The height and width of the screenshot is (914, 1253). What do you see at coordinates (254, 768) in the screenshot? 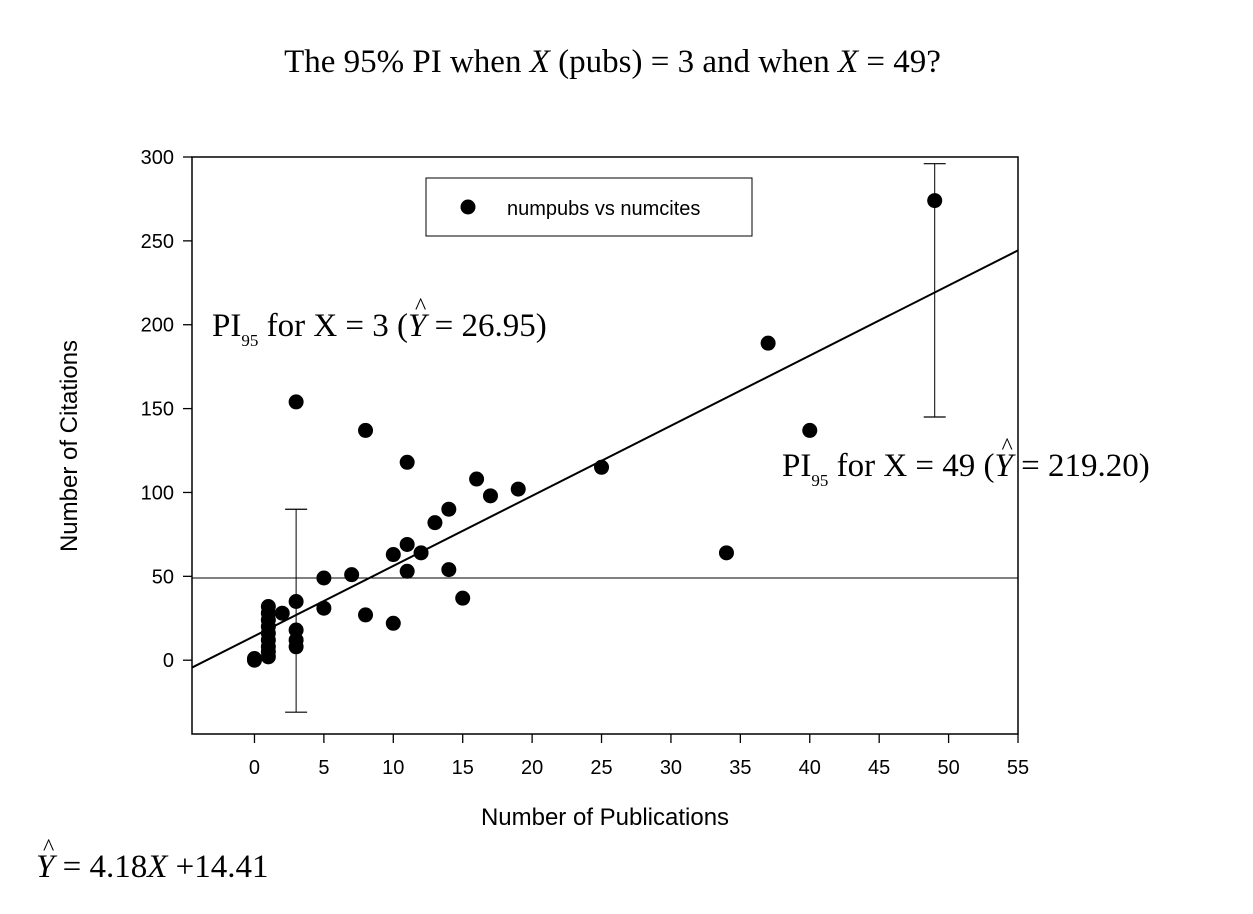
I see `x-tick-label: 0` at bounding box center [254, 768].